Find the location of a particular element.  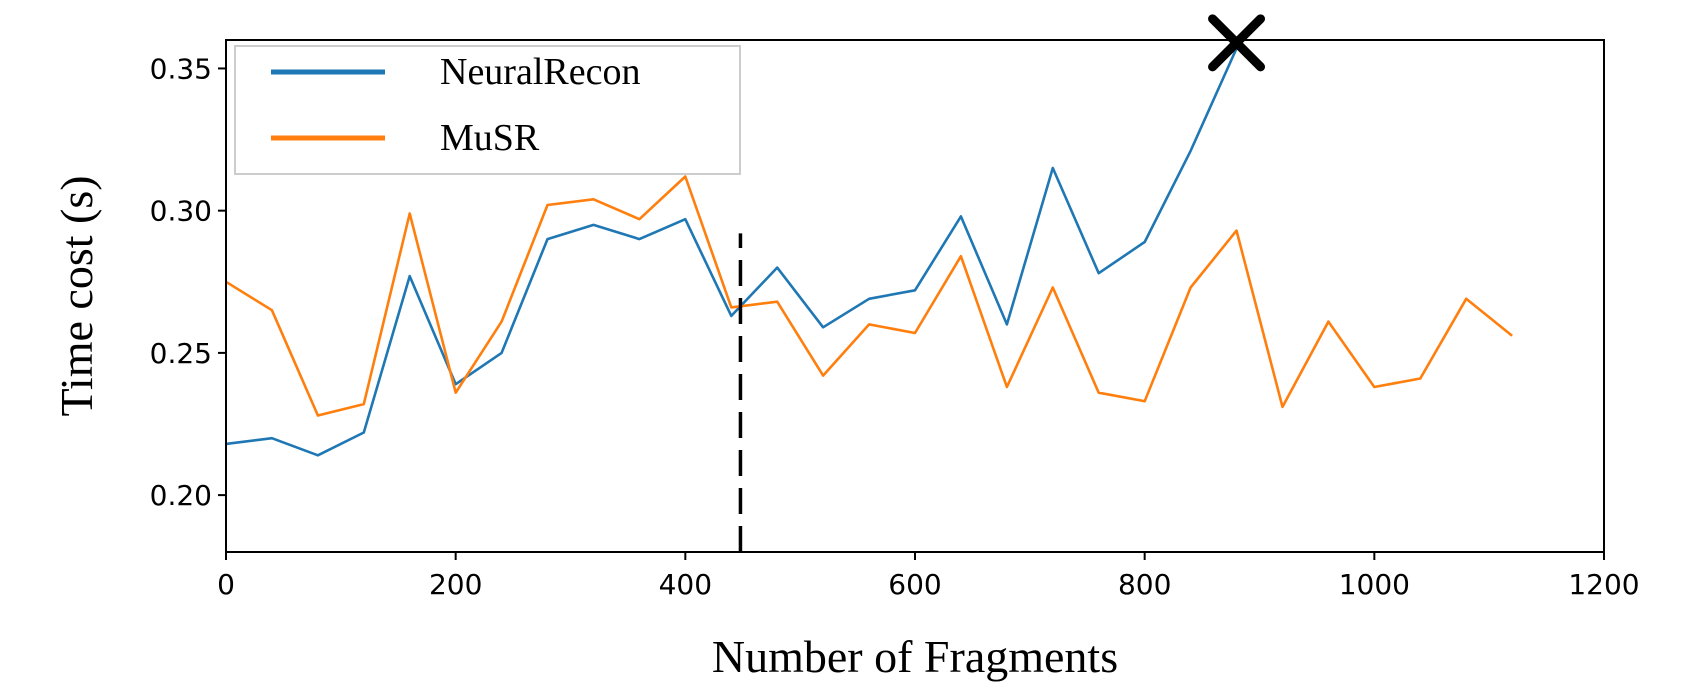

legend: NeuralRecon MuSR is located at coordinates (487, 110).